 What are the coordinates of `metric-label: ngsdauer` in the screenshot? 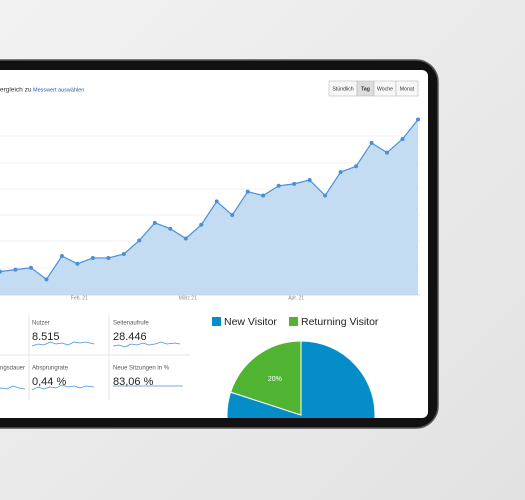 It's located at (12, 369).